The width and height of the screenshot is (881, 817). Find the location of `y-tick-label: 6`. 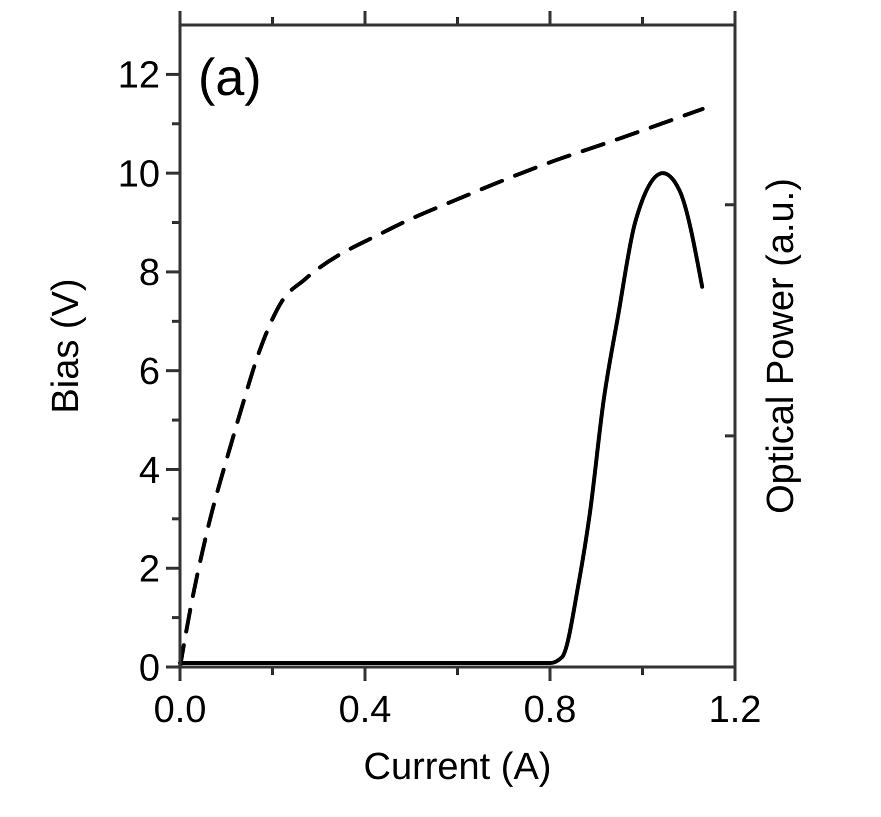

y-tick-label: 6 is located at coordinates (149, 371).